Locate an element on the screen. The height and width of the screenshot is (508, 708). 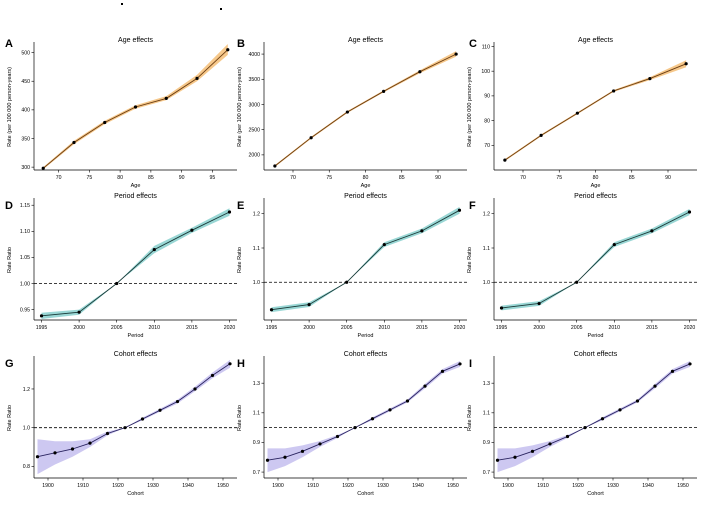
y-tick-label: 350 is located at coordinates (25, 139).